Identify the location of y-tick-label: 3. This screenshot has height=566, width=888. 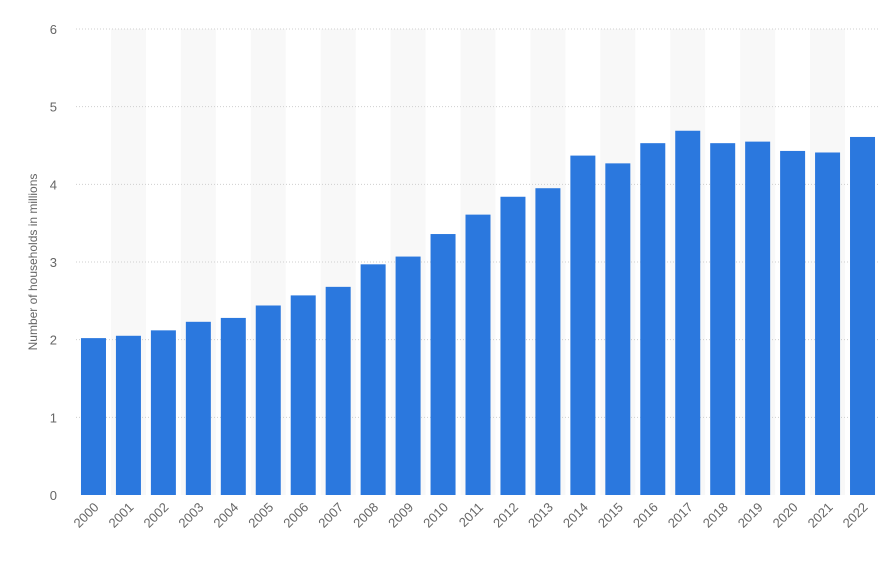
(53, 262).